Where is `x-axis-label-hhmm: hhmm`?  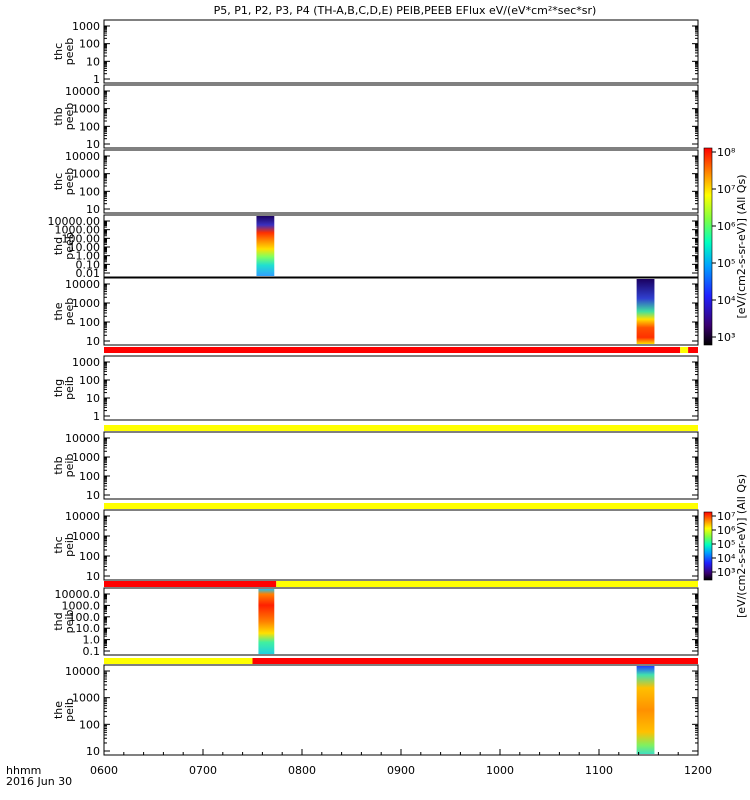 x-axis-label-hhmm: hhmm is located at coordinates (23, 770).